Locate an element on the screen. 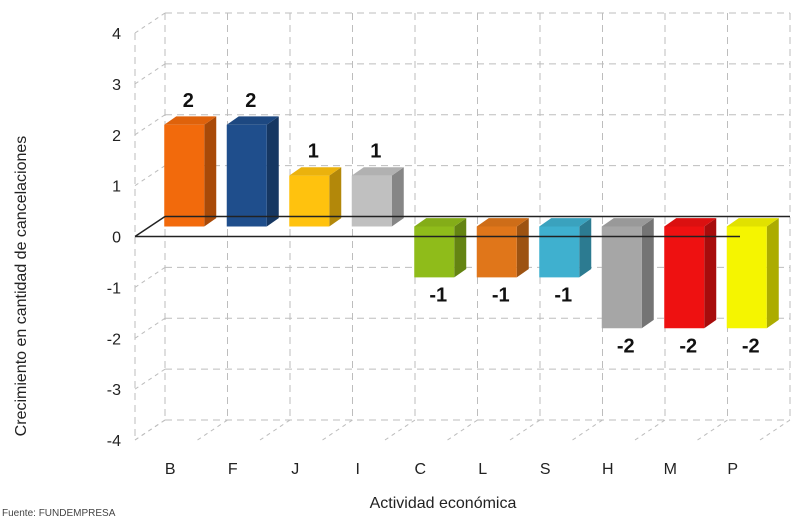 Image resolution: width=791 pixels, height=518 pixels. x-tick-label: B is located at coordinates (170, 469).